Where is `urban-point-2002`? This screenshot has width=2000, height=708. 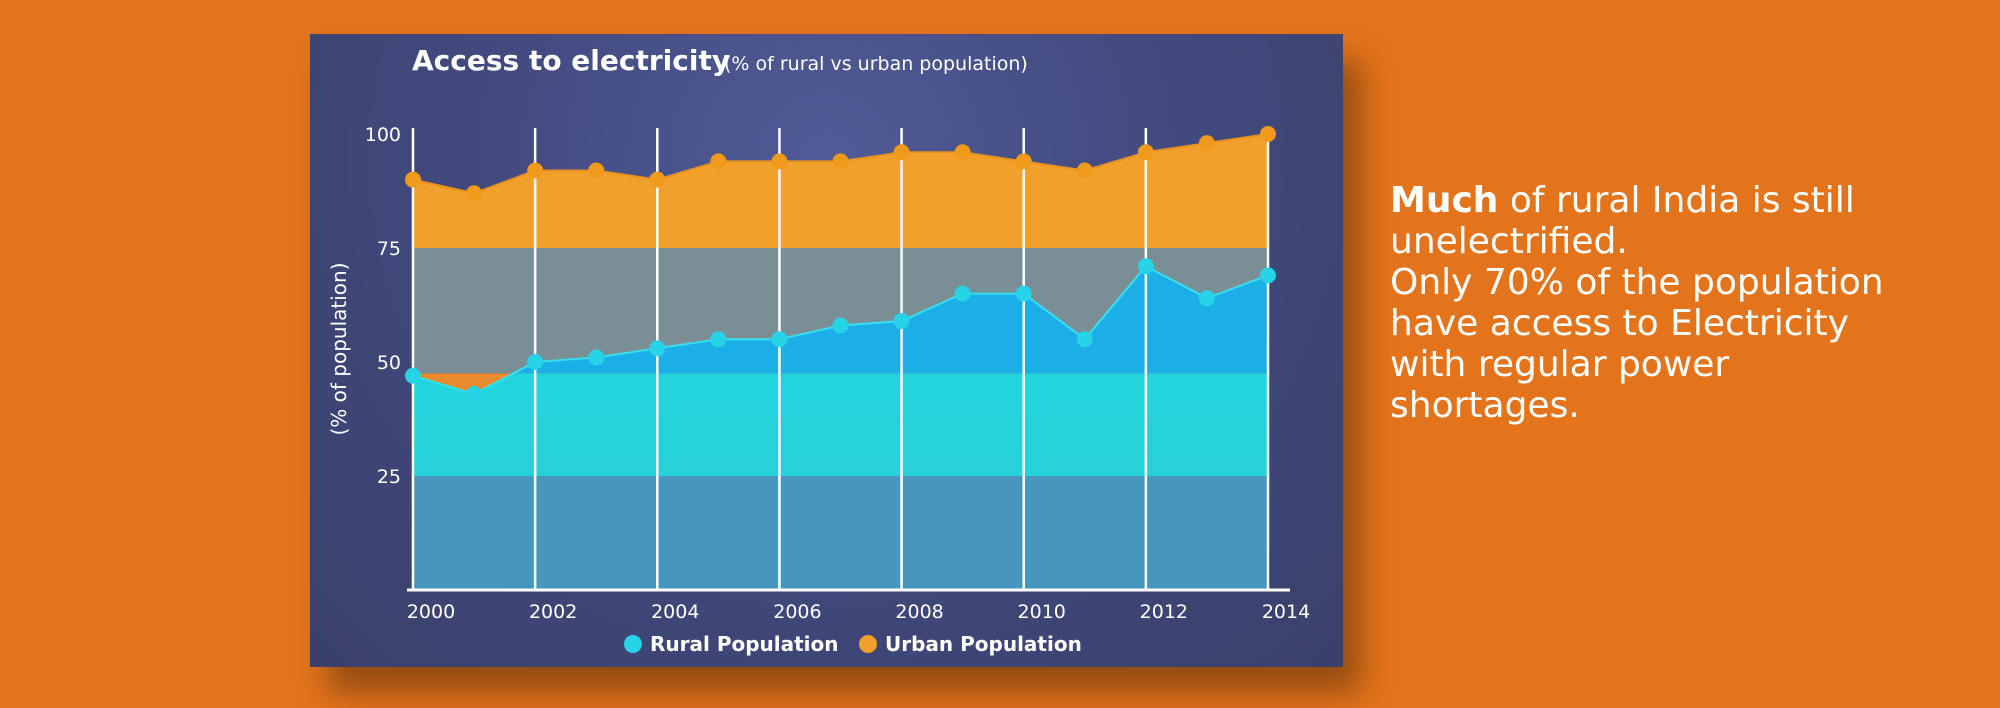 urban-point-2002 is located at coordinates (535, 170).